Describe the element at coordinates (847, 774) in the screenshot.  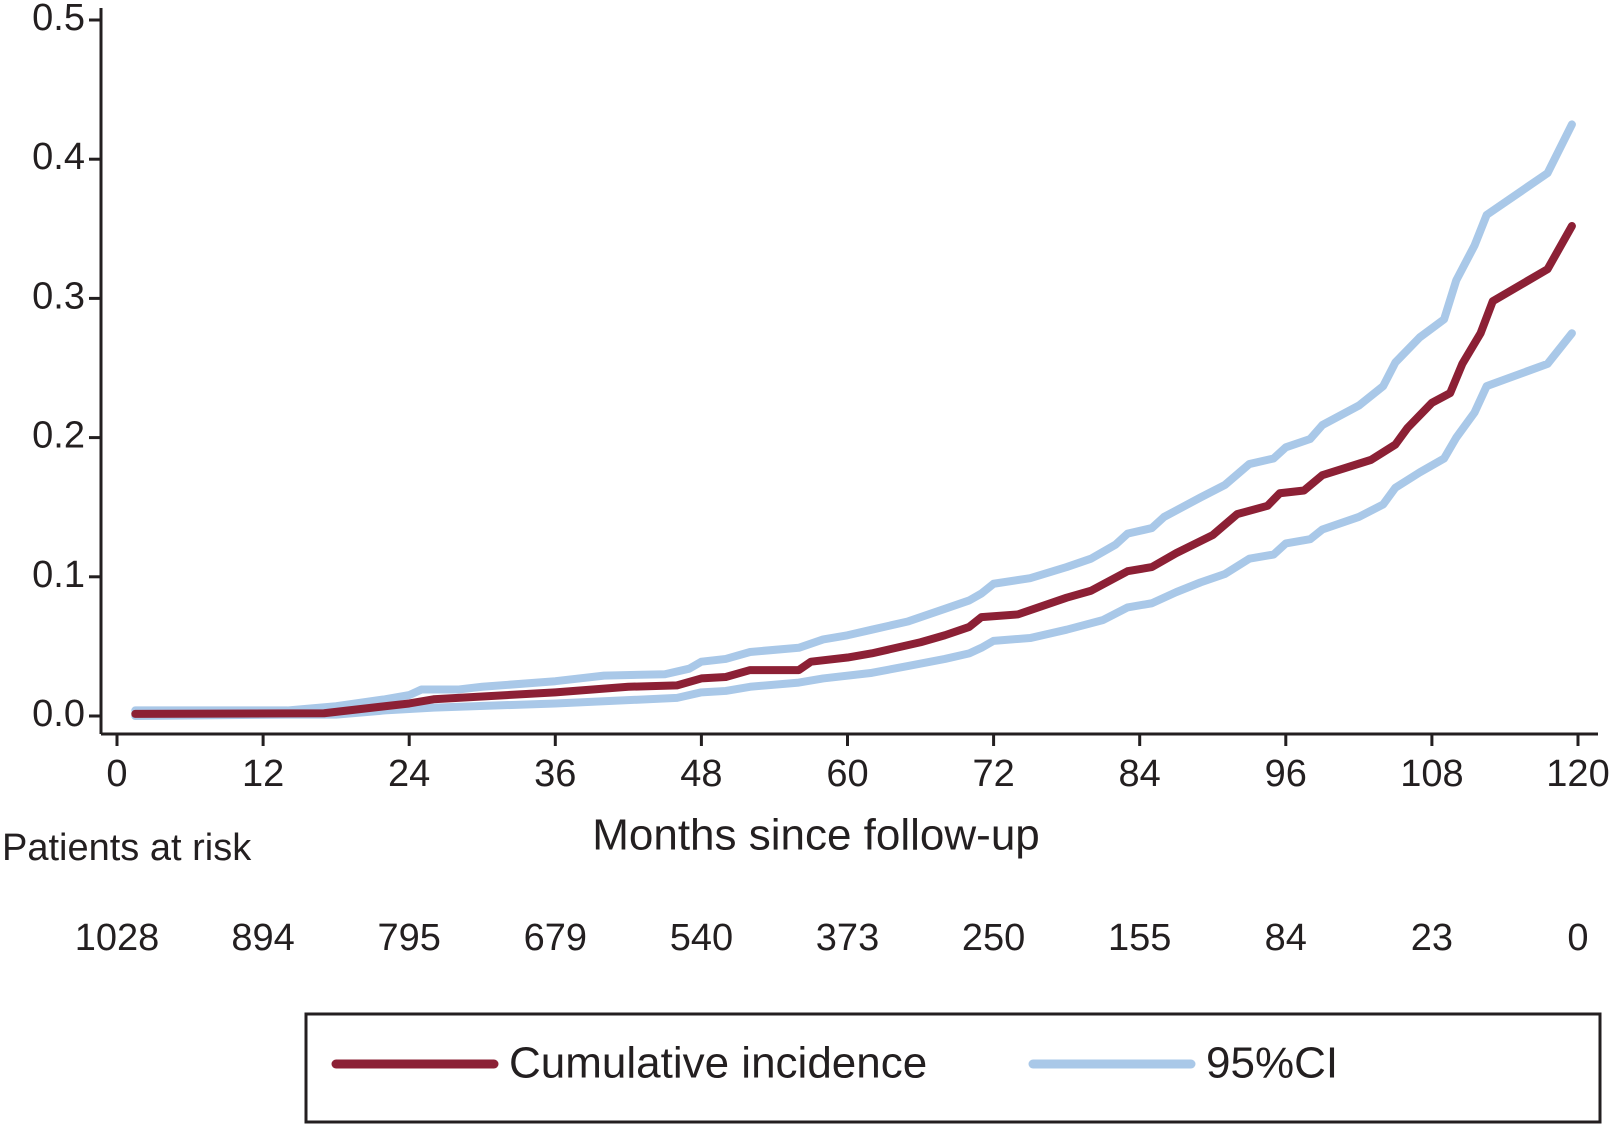
I see `x-tick-label: 60` at that location.